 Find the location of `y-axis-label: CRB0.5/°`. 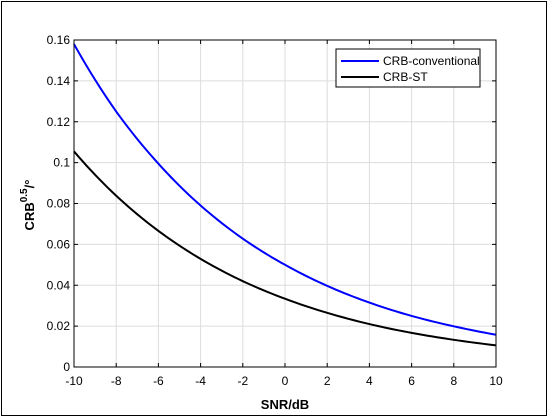

y-axis-label: CRB0.5/° is located at coordinates (28, 205).